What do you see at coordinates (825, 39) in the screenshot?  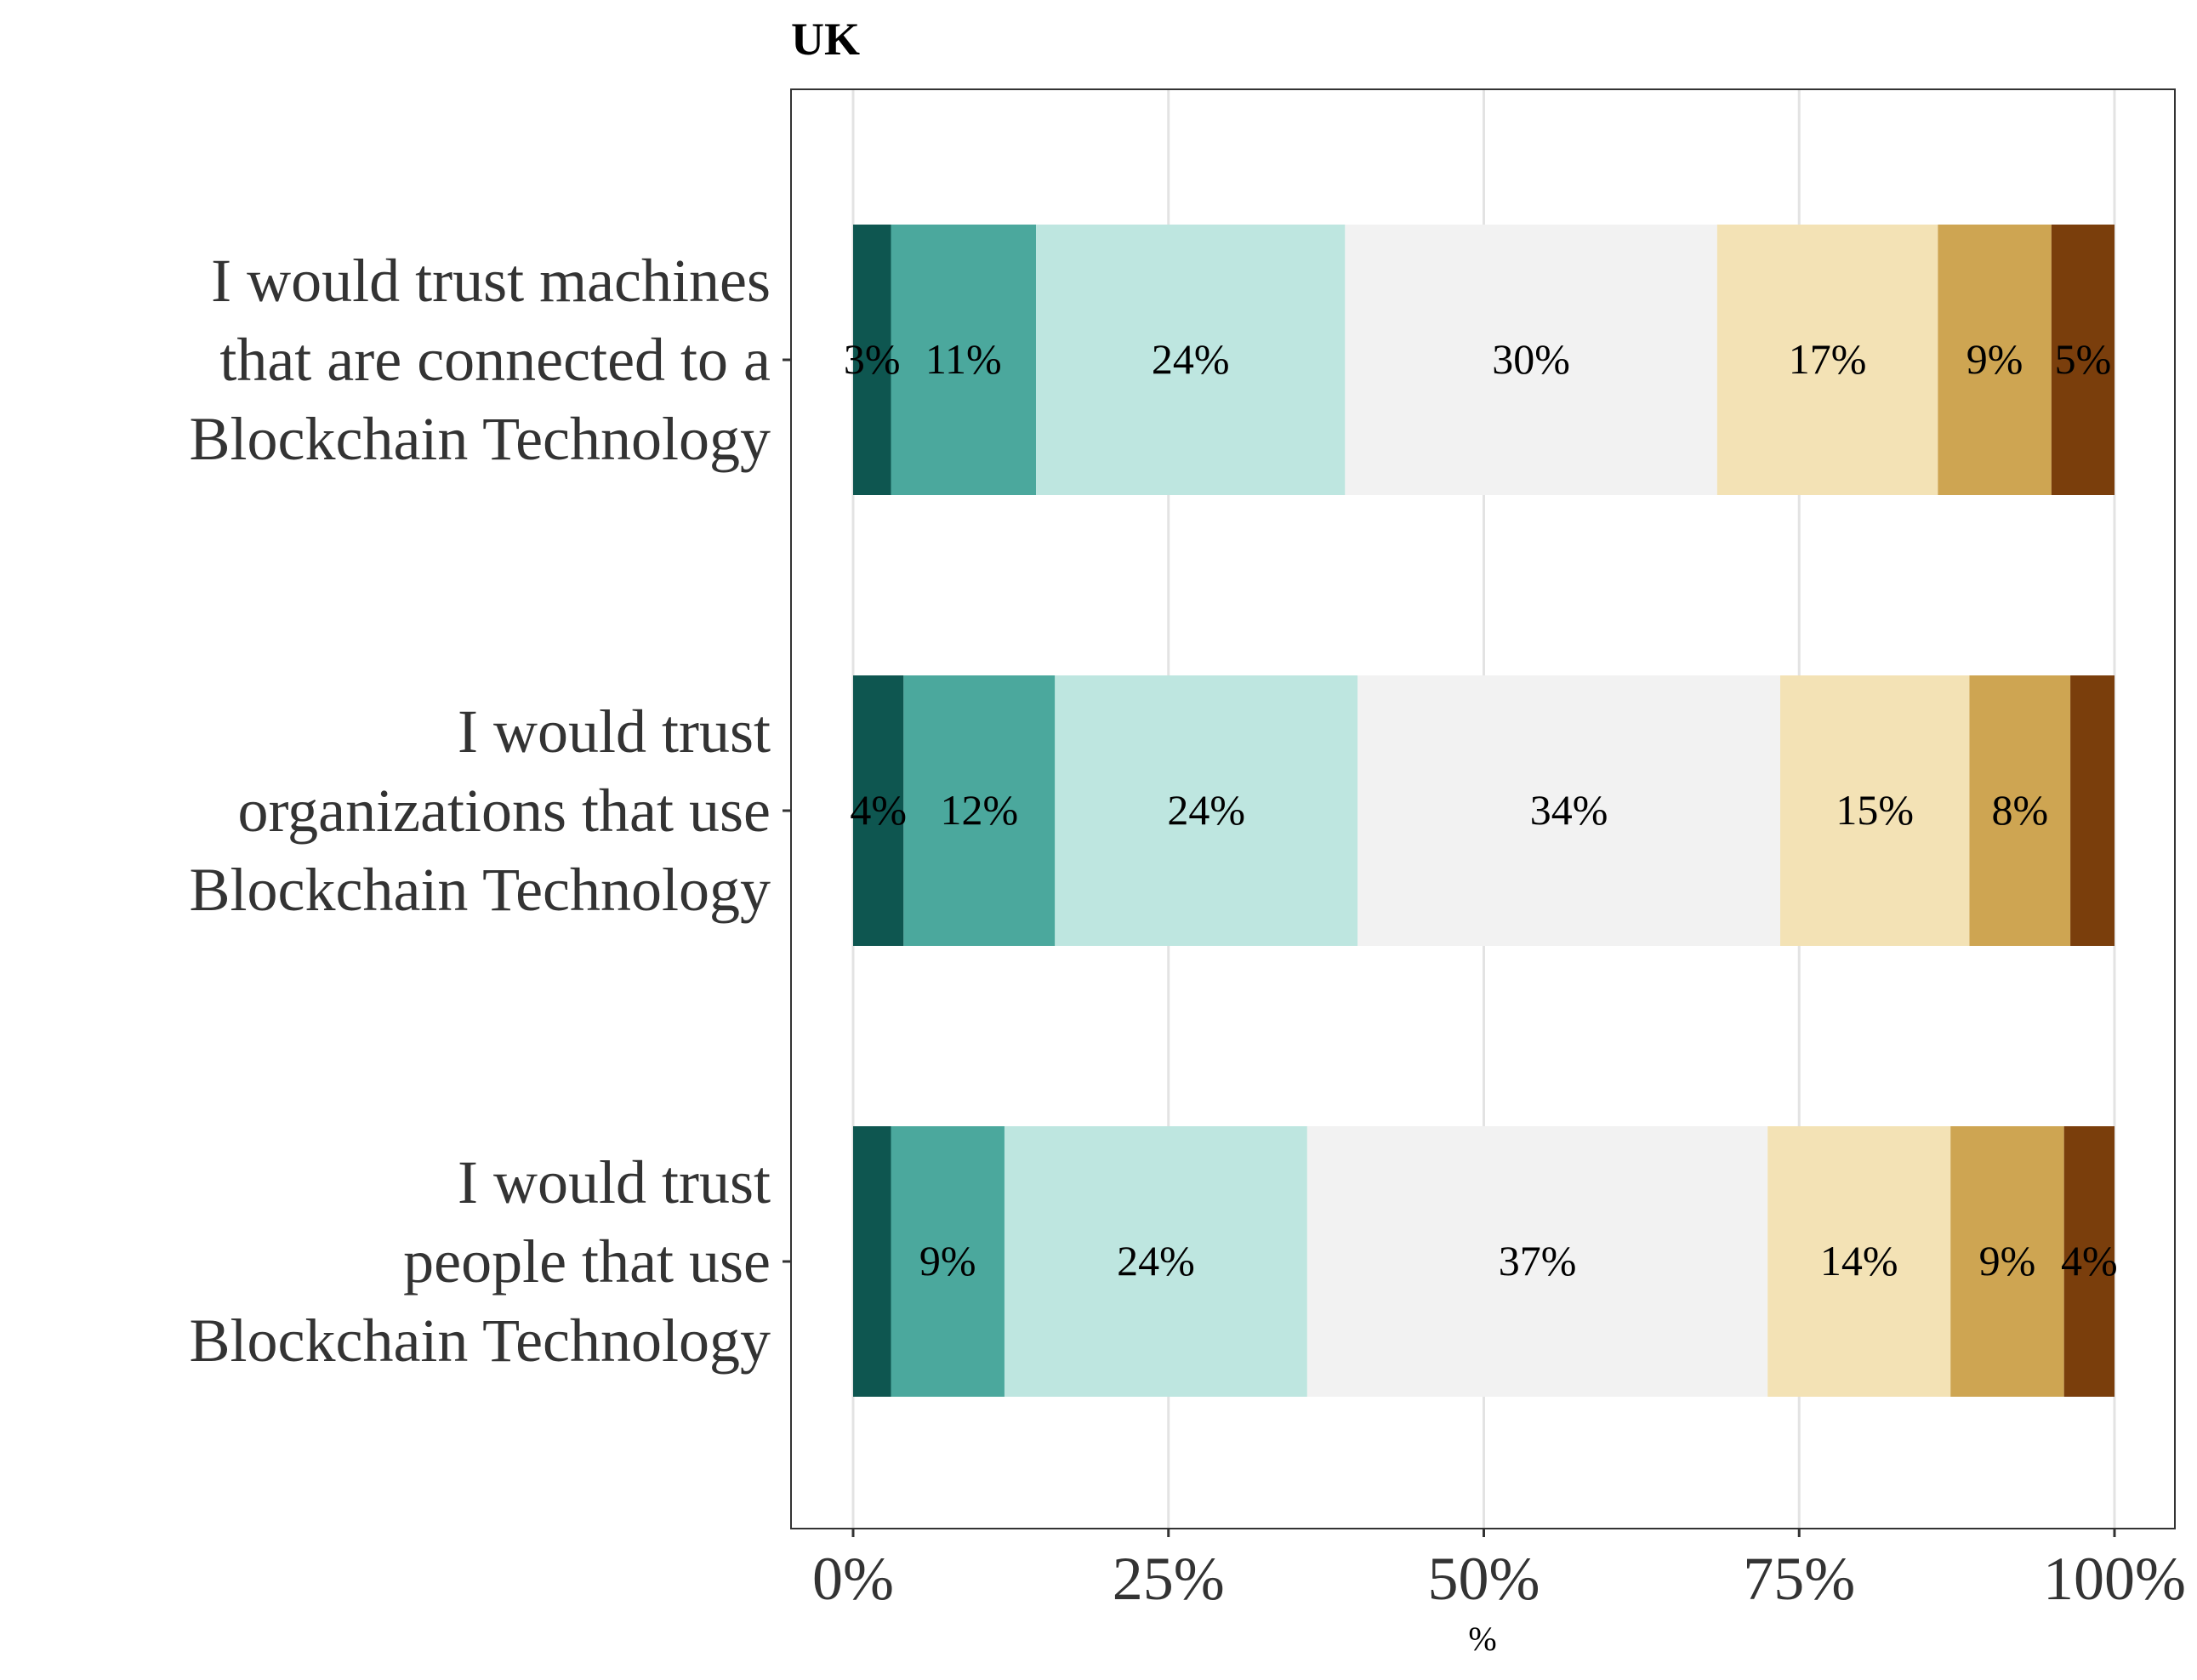 I see `chart-title: UK` at bounding box center [825, 39].